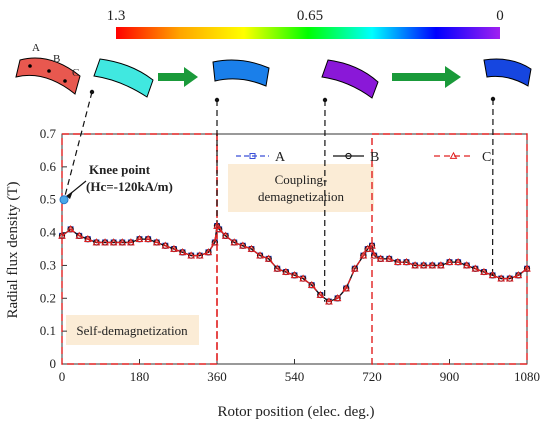 The width and height of the screenshot is (550, 424). I want to click on coupling-label-line2: demagnetization, so click(301, 196).